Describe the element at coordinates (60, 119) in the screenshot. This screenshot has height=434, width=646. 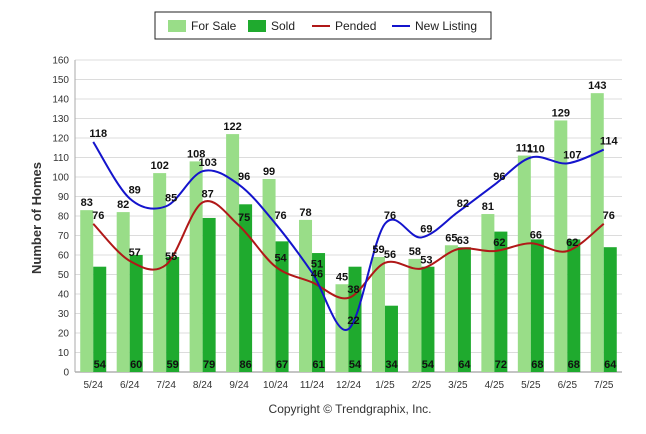
I see `y-tick-label: 130` at that location.